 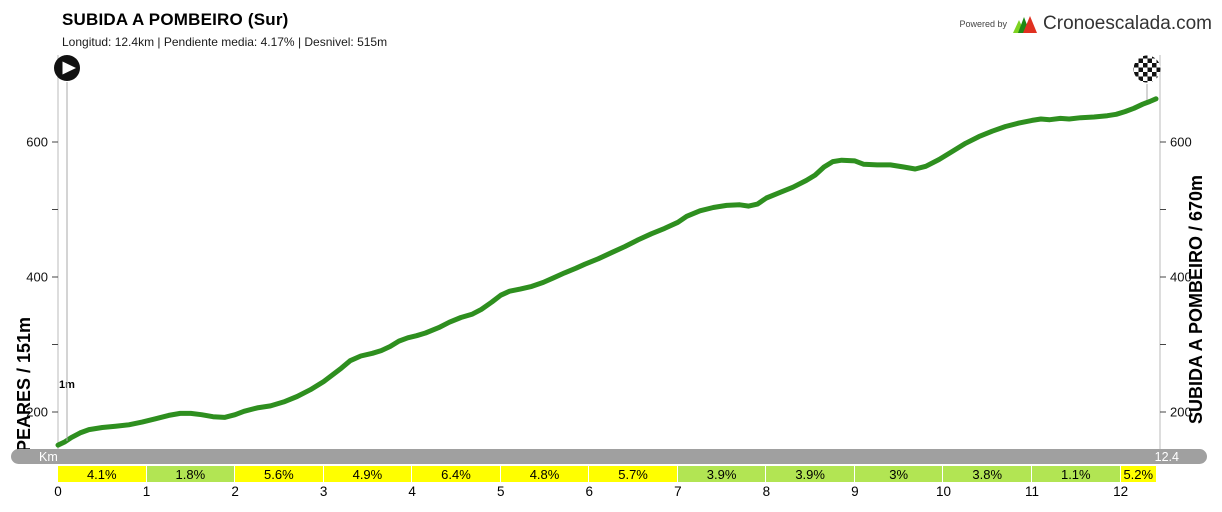 I want to click on left-y-tick-label: 400, so click(x=37, y=277).